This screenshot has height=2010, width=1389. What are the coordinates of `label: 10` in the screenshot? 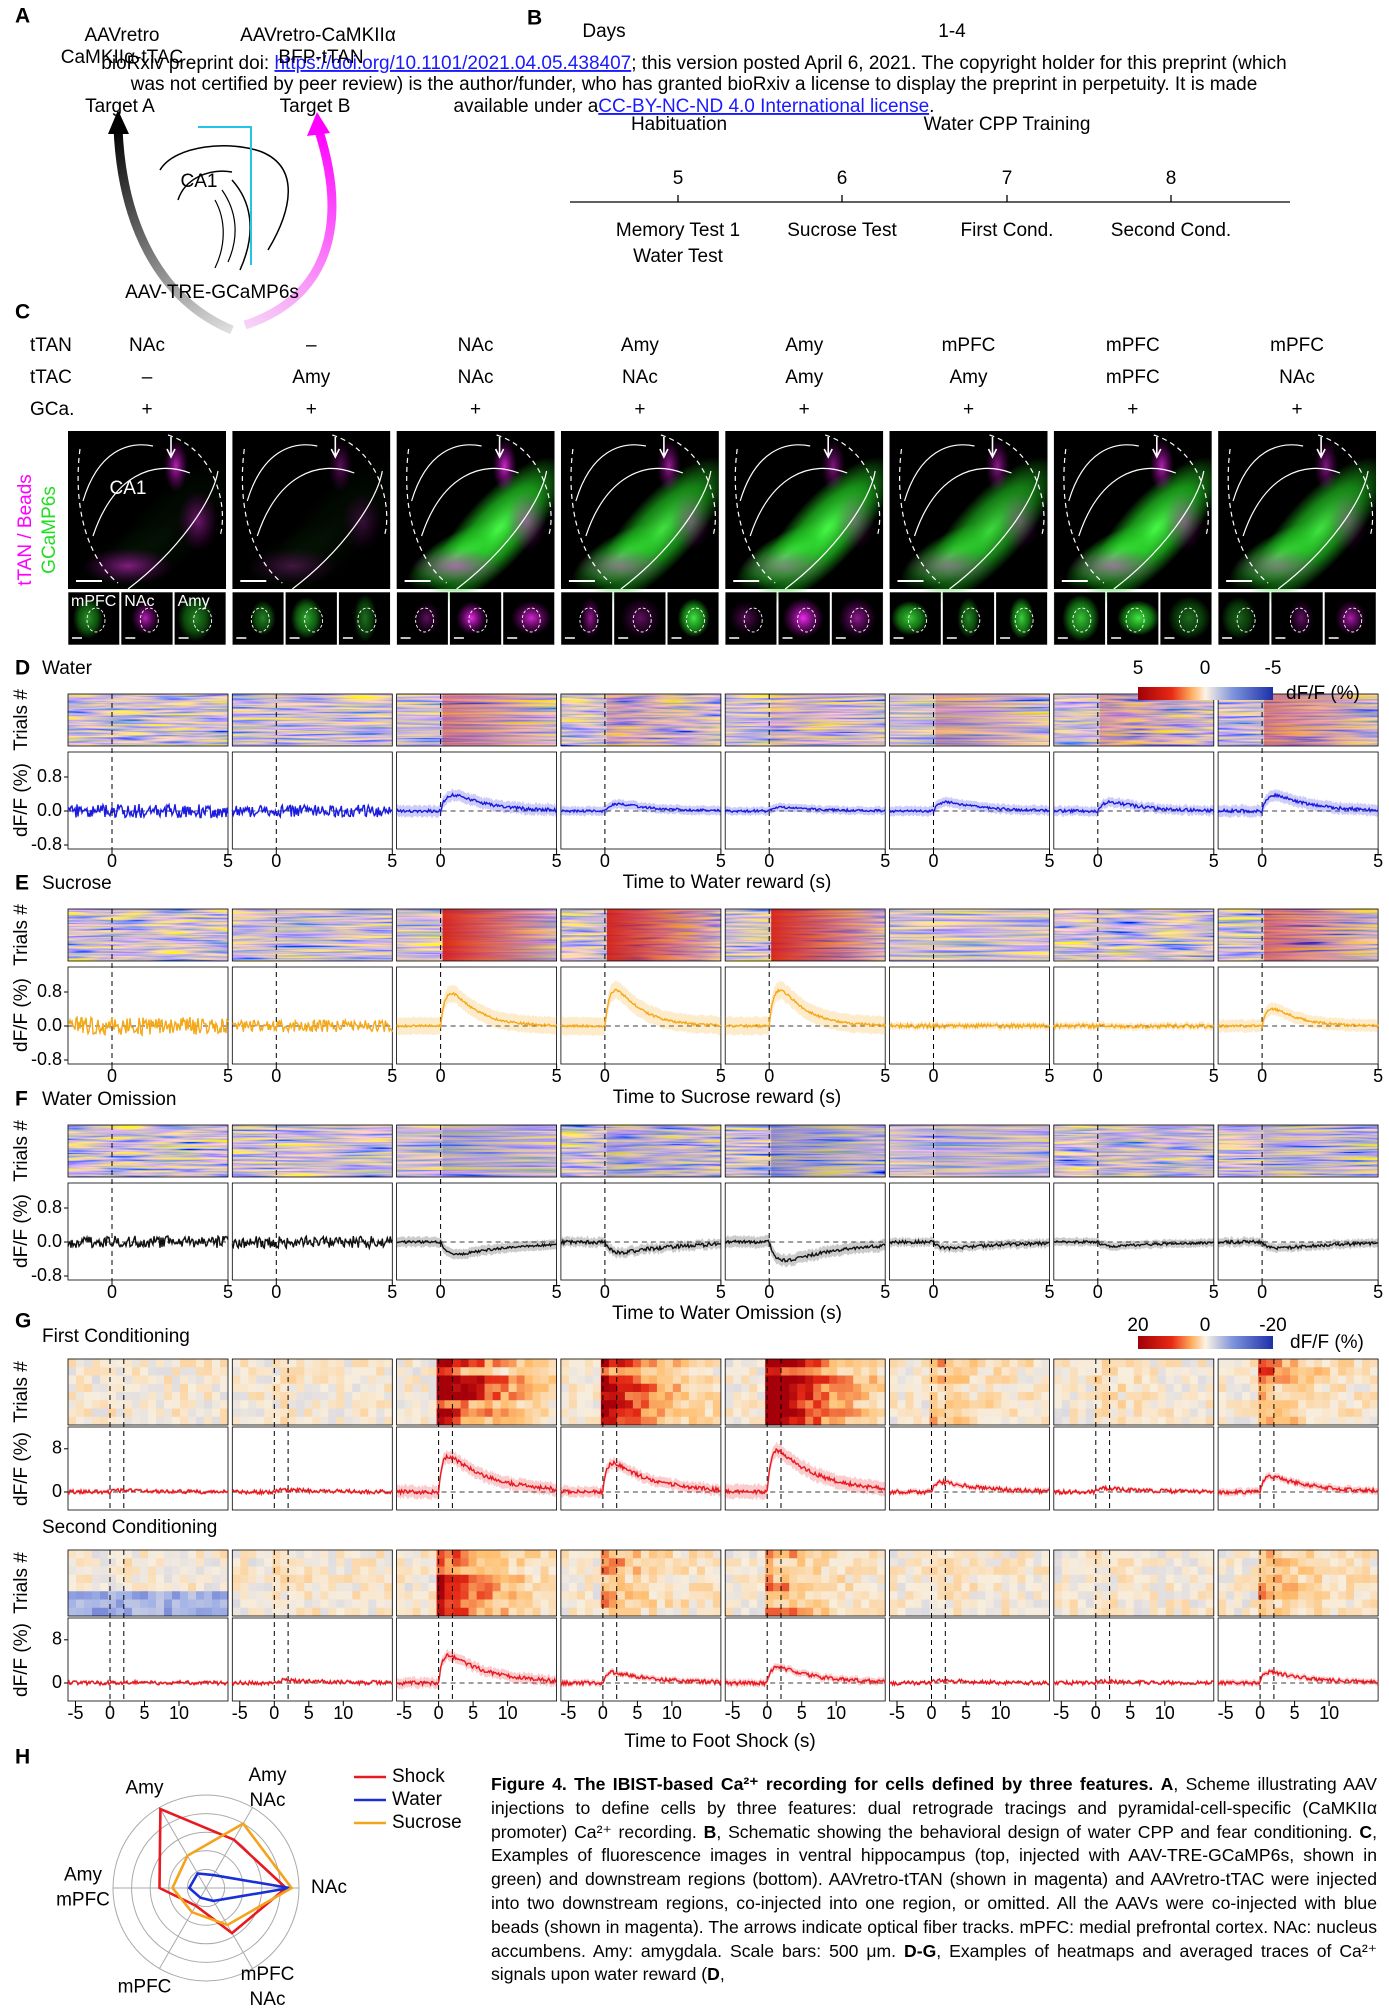 It's located at (1165, 1713).